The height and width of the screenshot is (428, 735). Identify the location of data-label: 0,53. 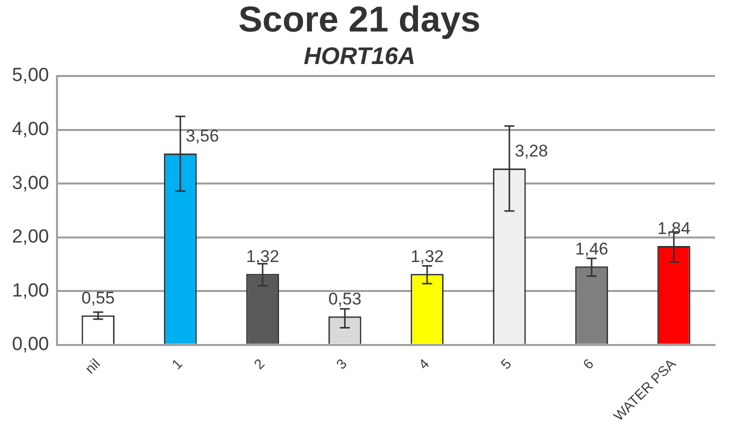
(345, 299).